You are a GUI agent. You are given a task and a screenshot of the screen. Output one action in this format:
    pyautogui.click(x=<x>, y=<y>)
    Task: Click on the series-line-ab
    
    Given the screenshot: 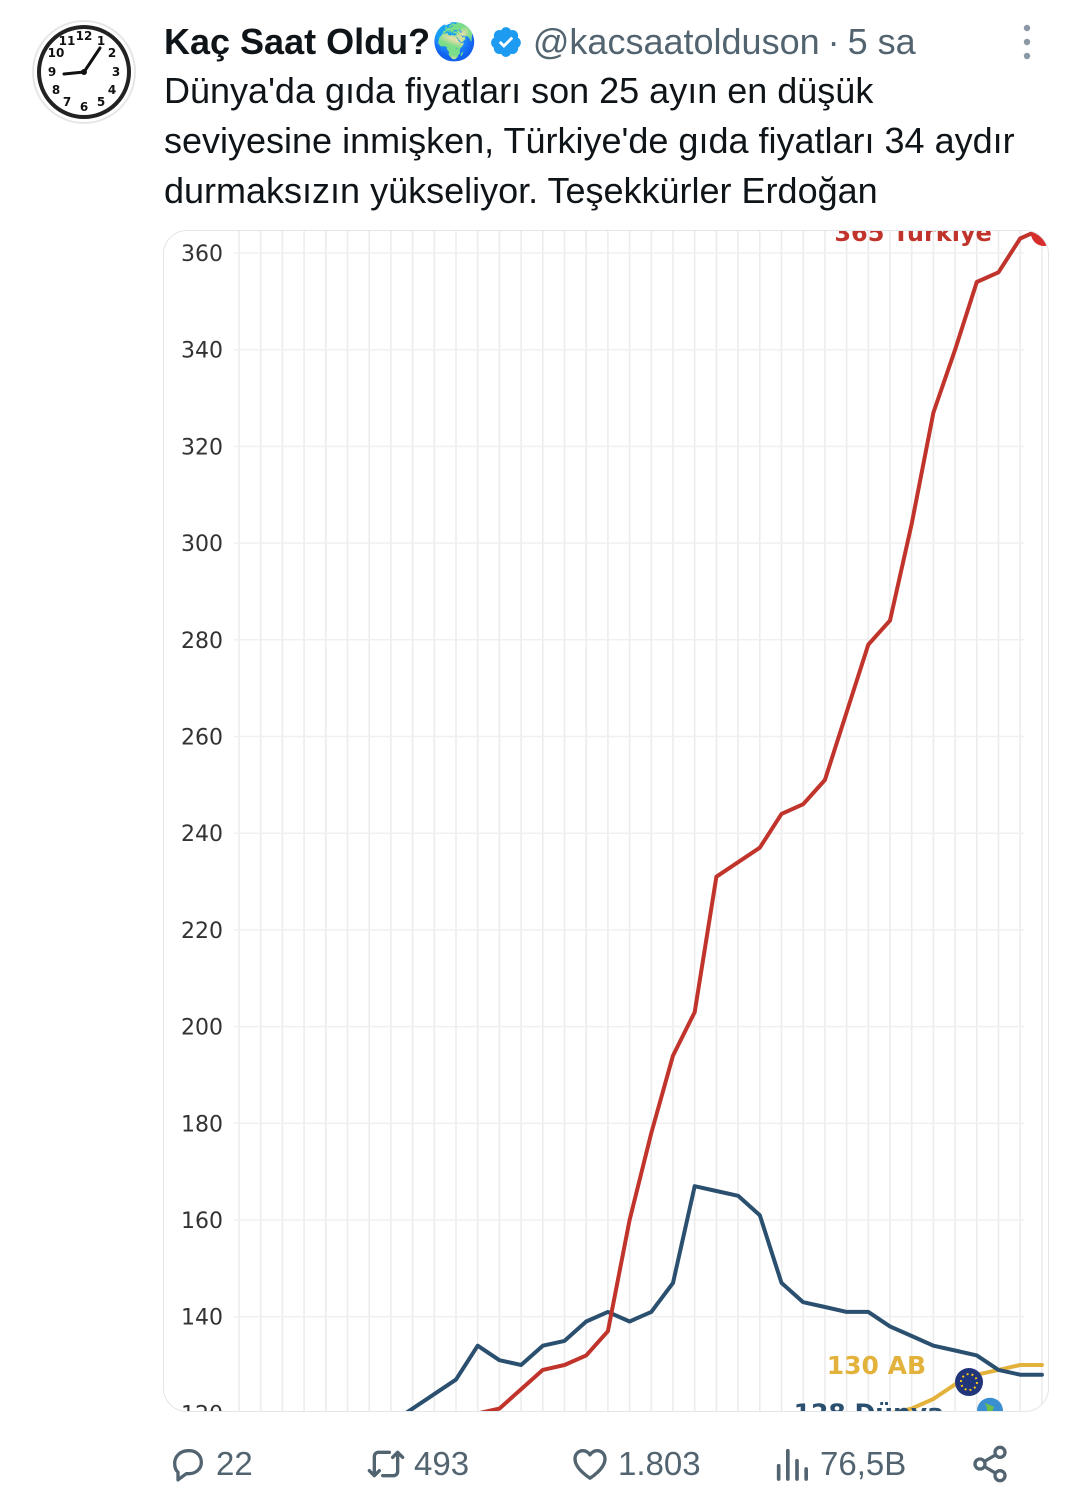 What is the action you would take?
    pyautogui.click(x=967, y=1387)
    